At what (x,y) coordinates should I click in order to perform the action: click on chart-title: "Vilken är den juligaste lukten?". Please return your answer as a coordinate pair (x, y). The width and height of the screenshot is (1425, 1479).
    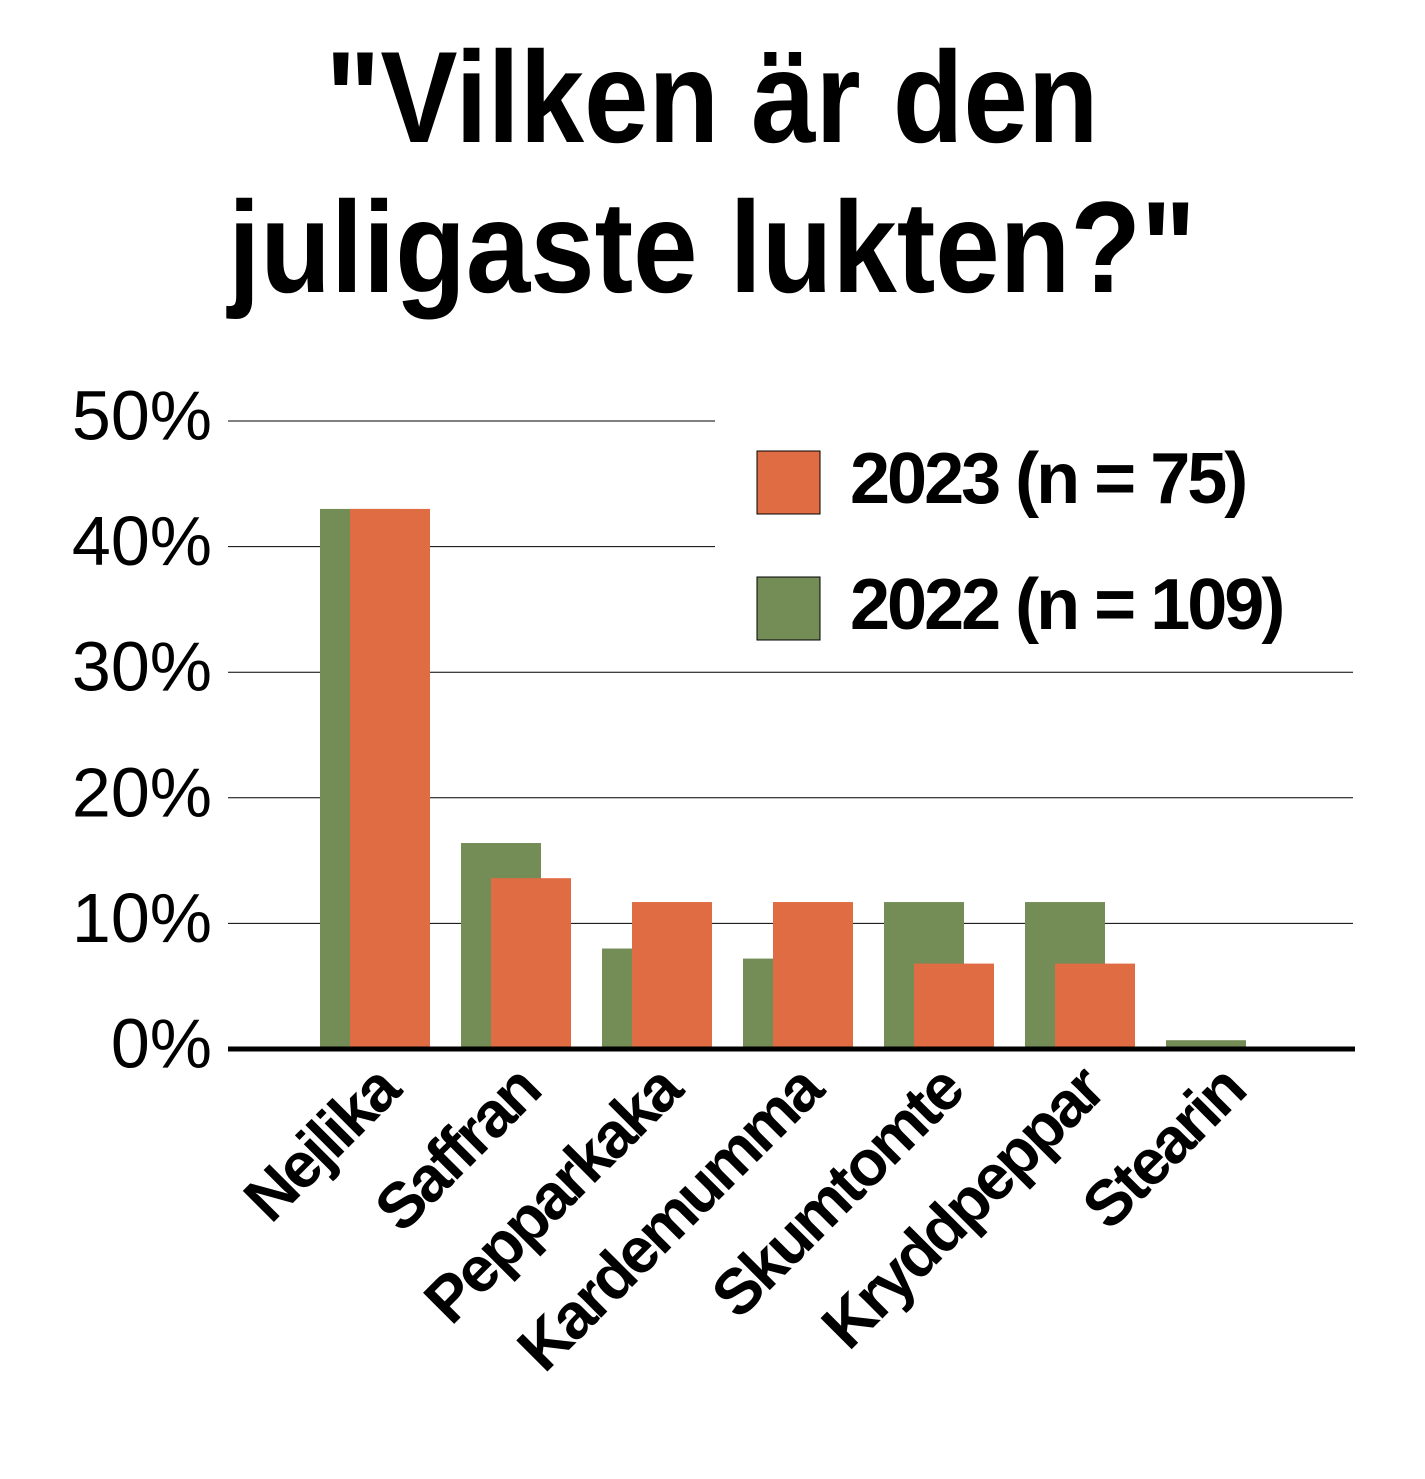
    Looking at the image, I should click on (712, 172).